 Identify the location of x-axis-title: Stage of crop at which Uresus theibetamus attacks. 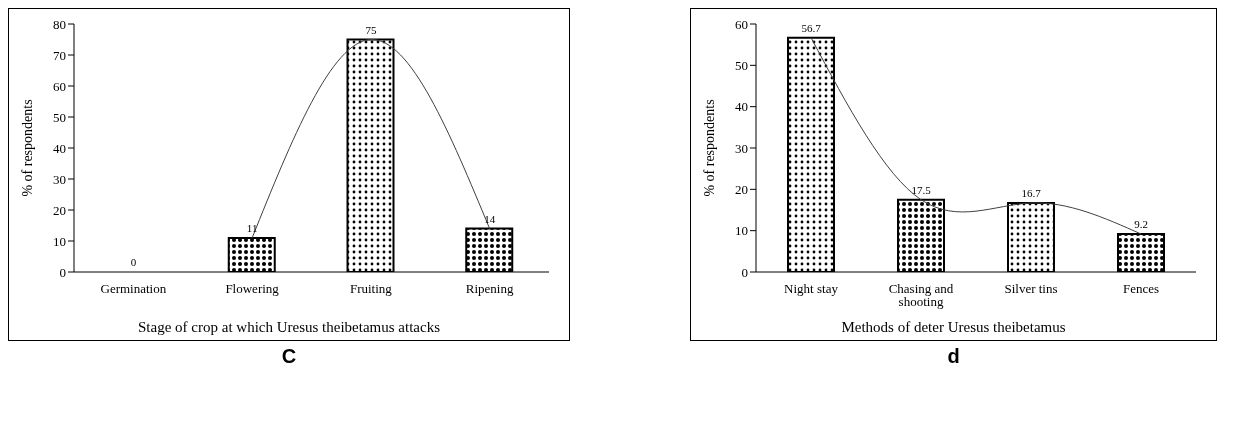
(289, 328).